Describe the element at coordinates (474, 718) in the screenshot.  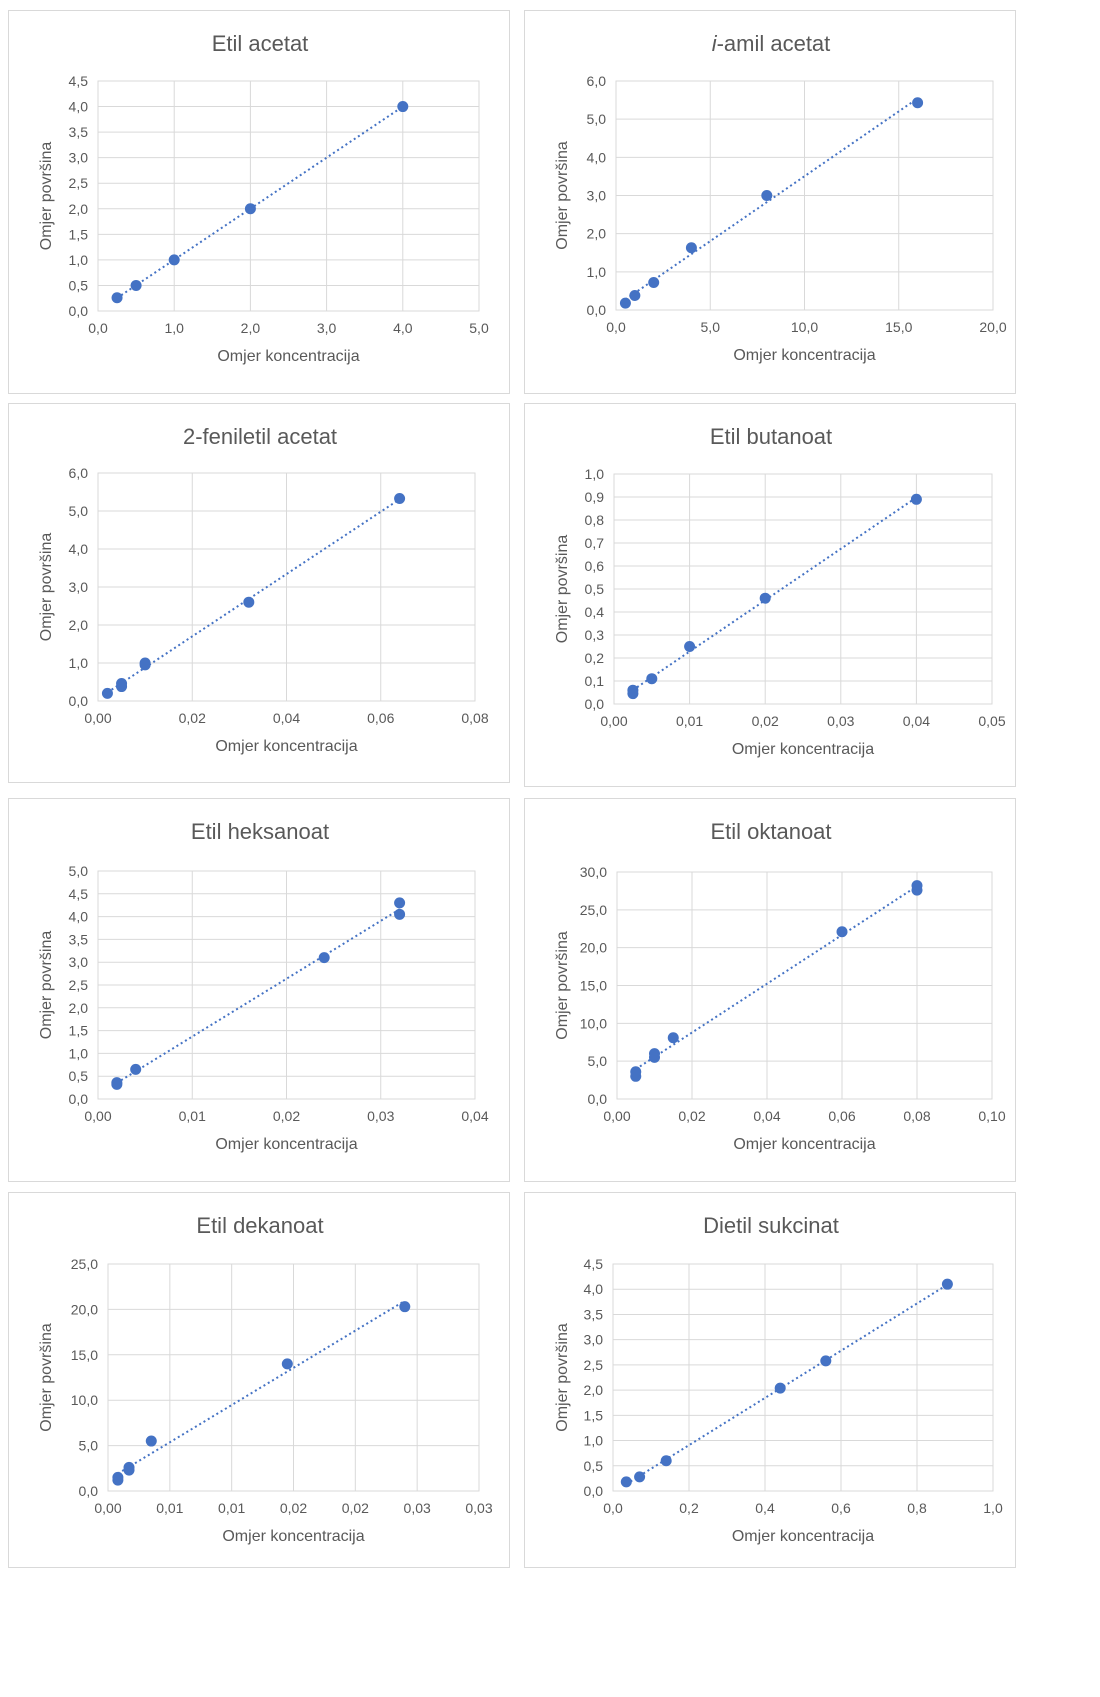
I see `x-tick-label: 0,08` at that location.